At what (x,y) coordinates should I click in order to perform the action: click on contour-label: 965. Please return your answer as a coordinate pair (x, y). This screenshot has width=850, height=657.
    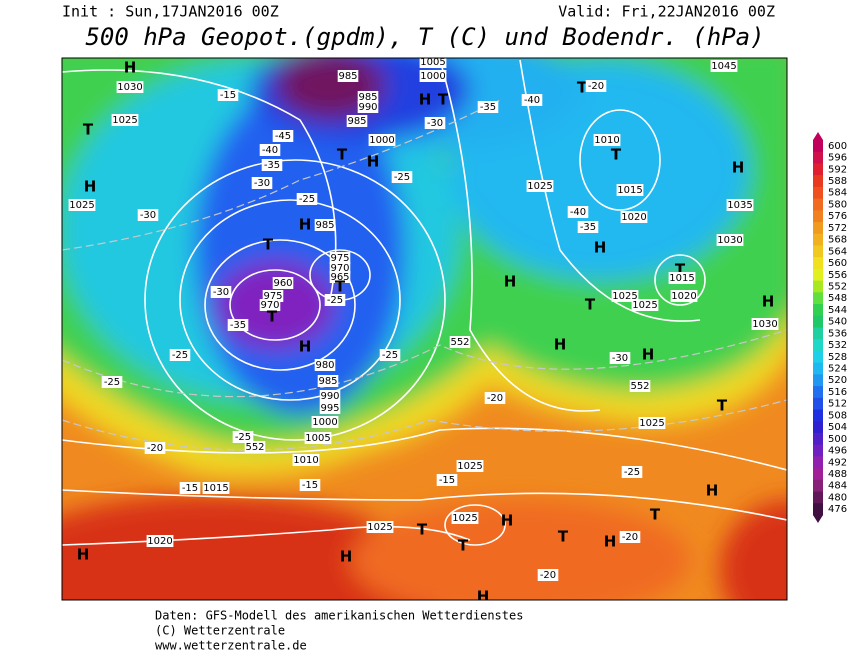
    Looking at the image, I should click on (339, 277).